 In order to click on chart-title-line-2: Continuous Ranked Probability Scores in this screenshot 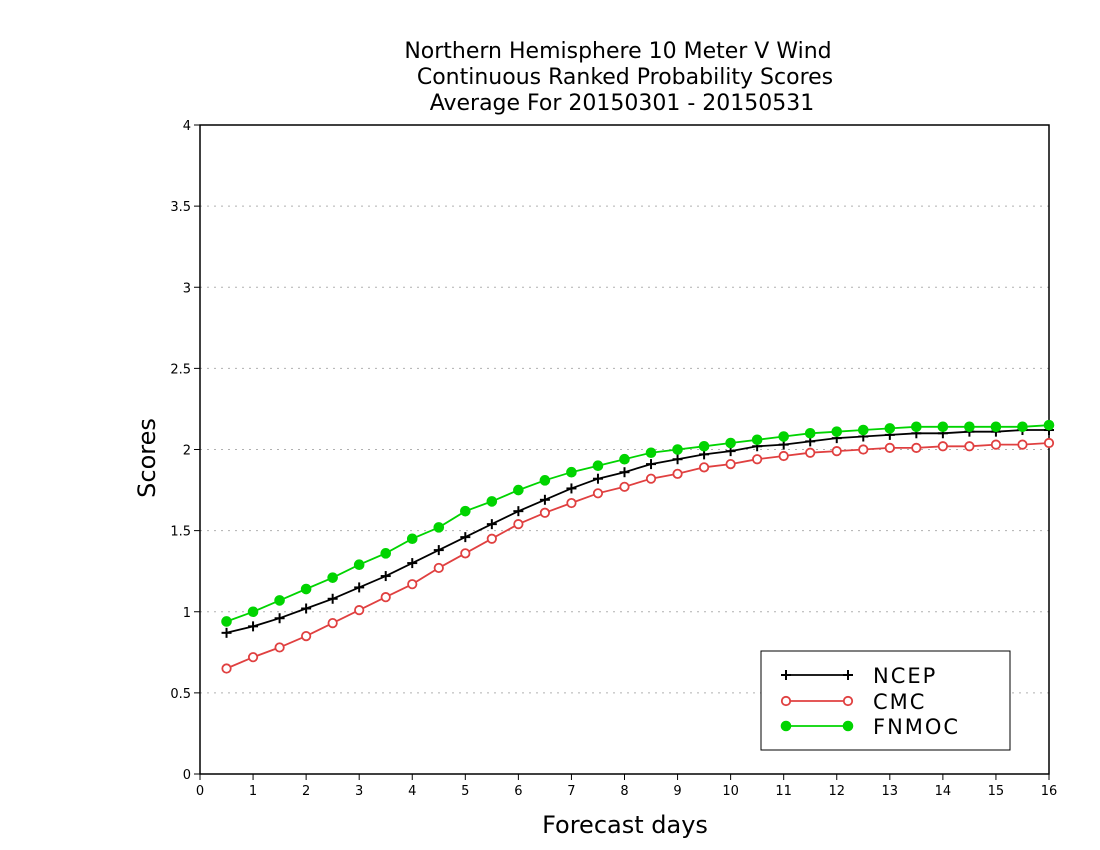, I will do `click(625, 77)`.